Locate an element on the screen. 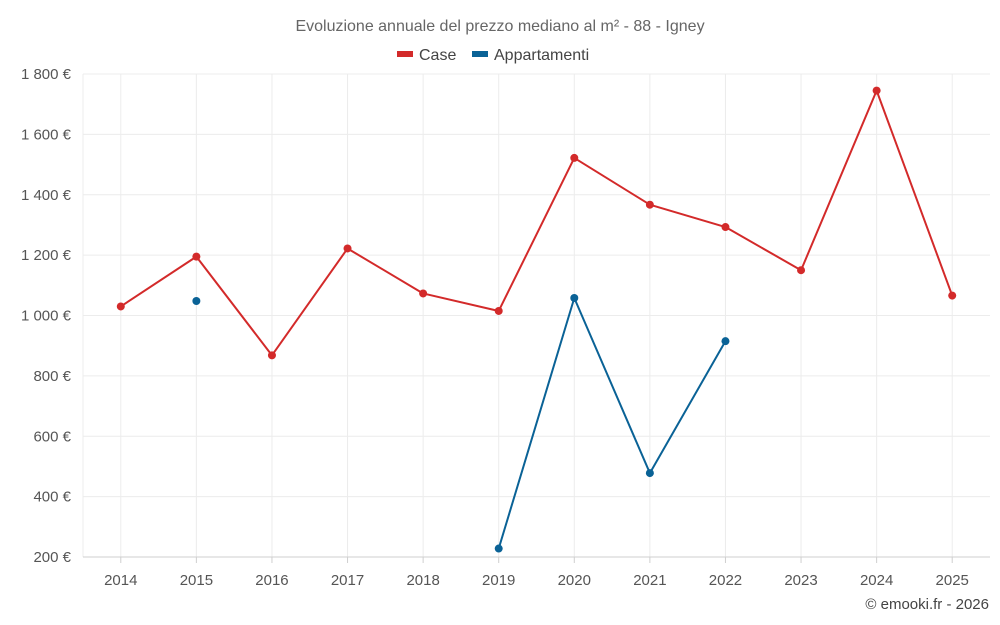 The width and height of the screenshot is (1000, 625). legend: Case Appartamenti is located at coordinates (493, 55).